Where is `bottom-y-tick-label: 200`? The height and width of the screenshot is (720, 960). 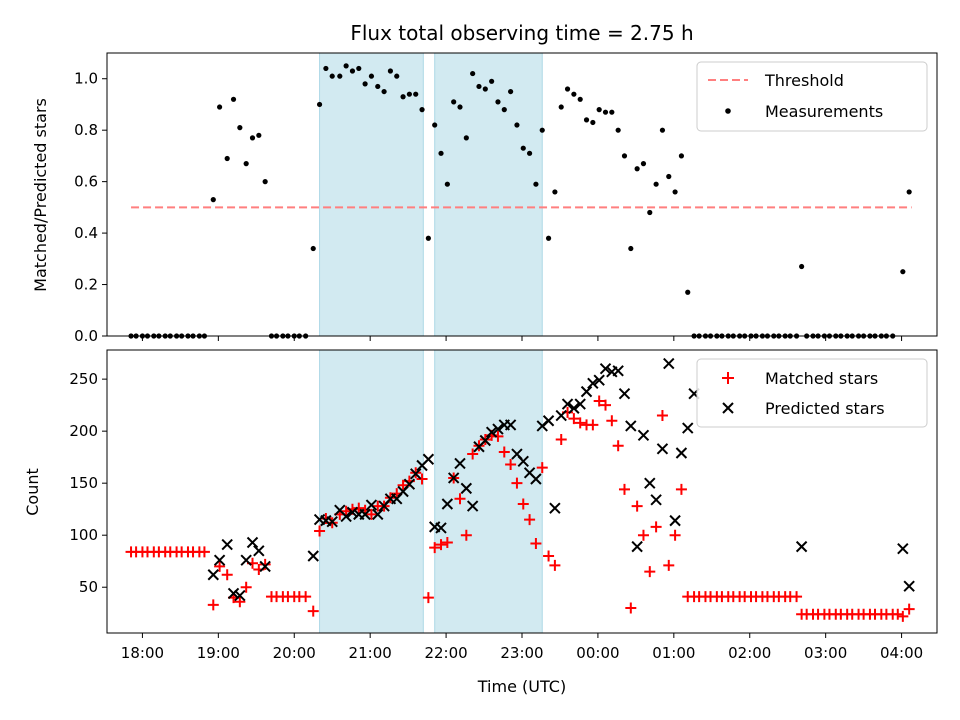
bottom-y-tick-label: 200 is located at coordinates (83, 431).